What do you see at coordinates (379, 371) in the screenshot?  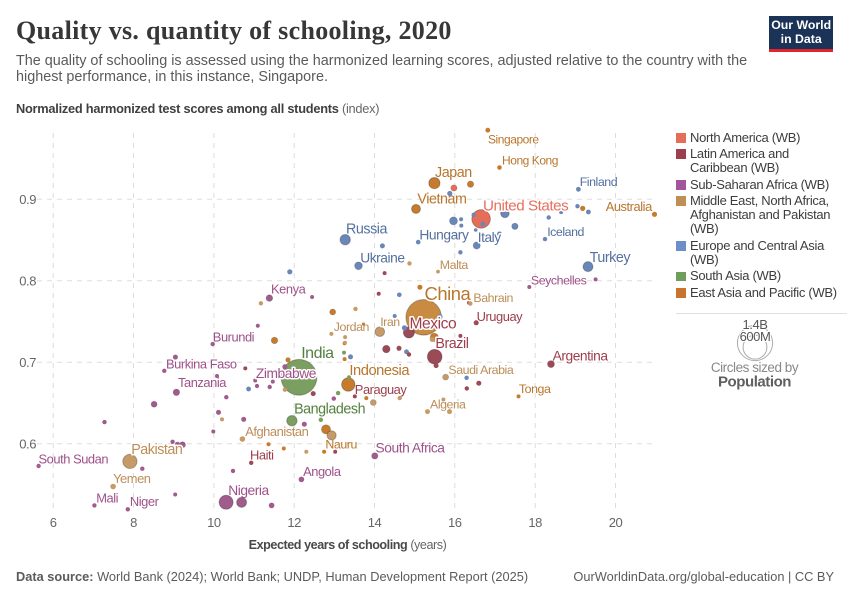 I see `svg-text: Indonesia` at bounding box center [379, 371].